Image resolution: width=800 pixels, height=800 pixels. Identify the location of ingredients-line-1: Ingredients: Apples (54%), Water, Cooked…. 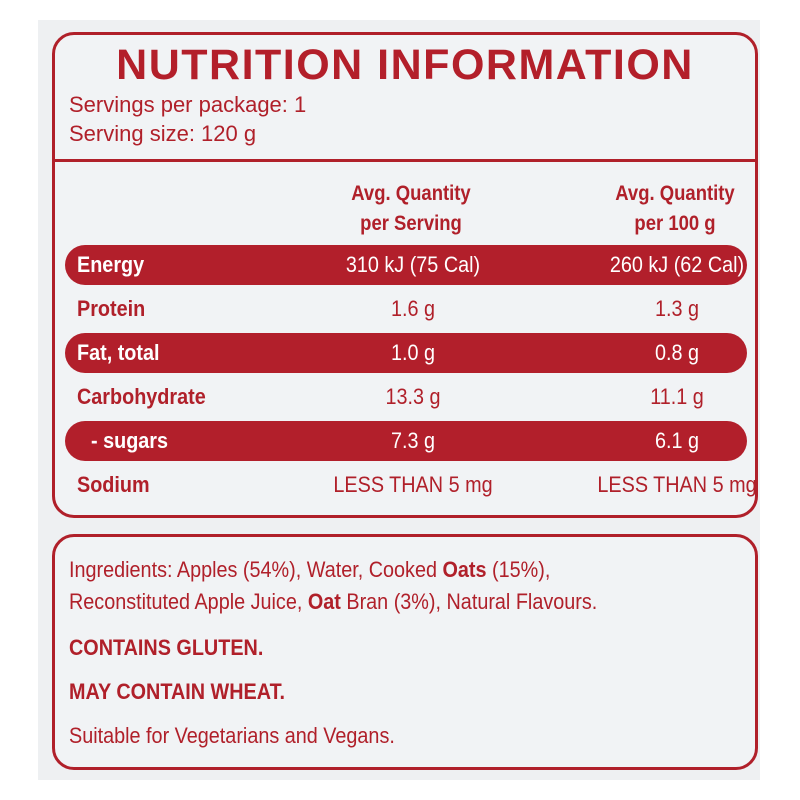
(309, 570).